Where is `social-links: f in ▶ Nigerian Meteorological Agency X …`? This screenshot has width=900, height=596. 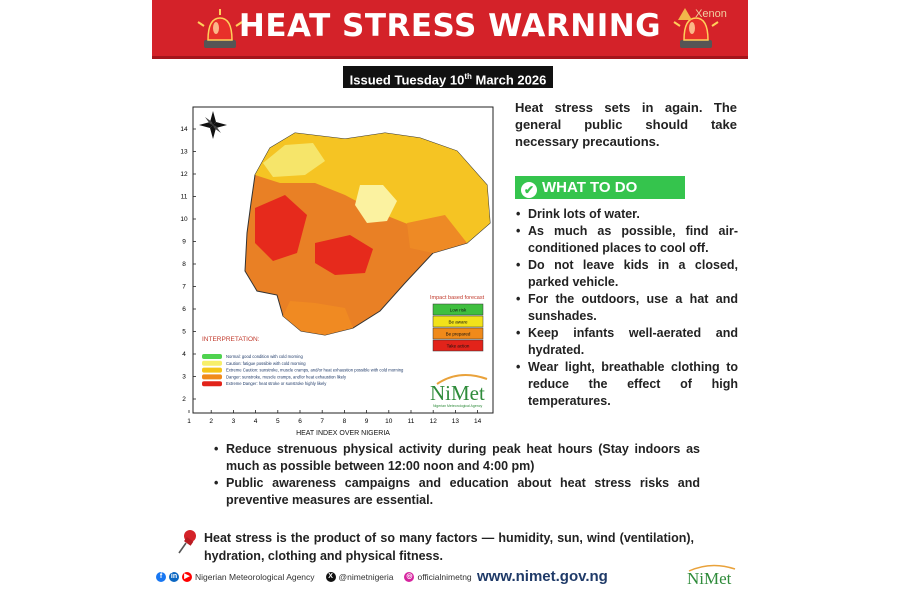 social-links: f in ▶ Nigerian Meteorological Agency X … is located at coordinates (314, 577).